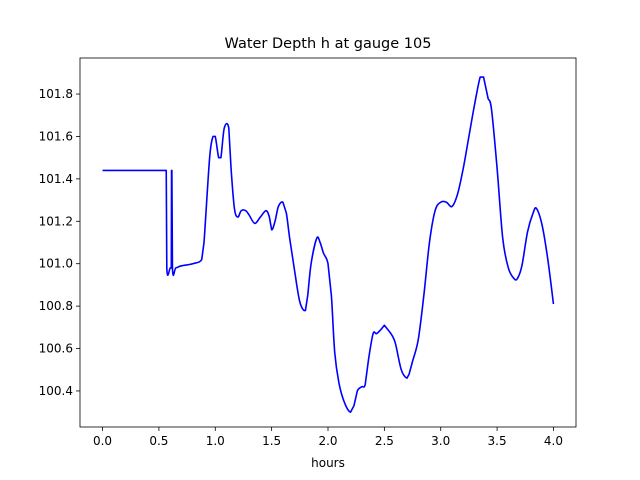 This screenshot has height=480, width=640. Describe the element at coordinates (328, 44) in the screenshot. I see `chart-title: Water Depth h at gauge 105` at that location.